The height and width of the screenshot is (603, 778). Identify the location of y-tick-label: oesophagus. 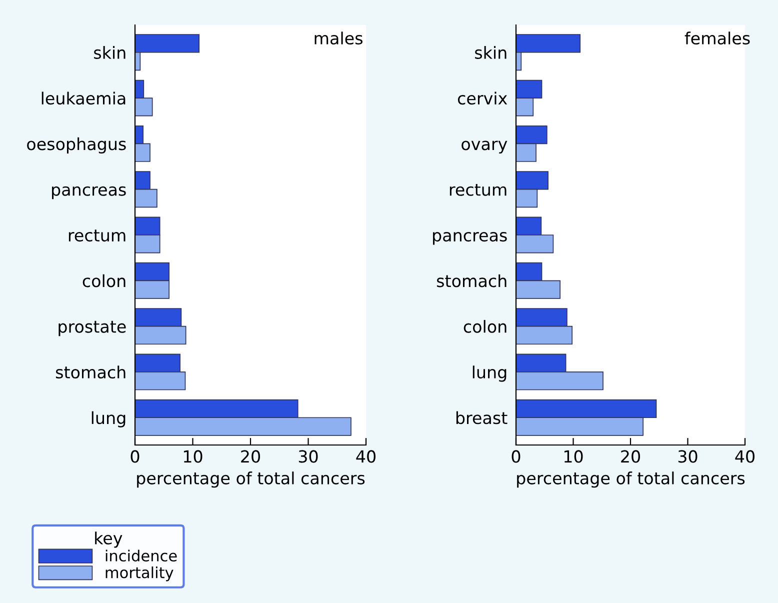
(76, 145).